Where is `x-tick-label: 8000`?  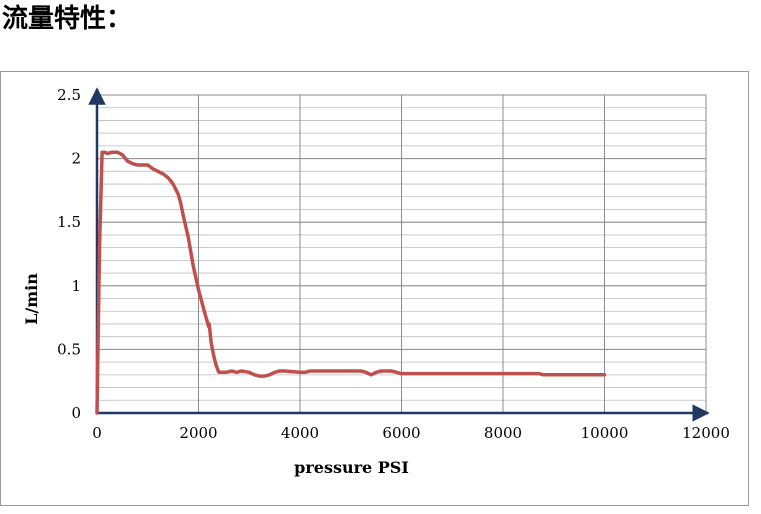 x-tick-label: 8000 is located at coordinates (503, 433).